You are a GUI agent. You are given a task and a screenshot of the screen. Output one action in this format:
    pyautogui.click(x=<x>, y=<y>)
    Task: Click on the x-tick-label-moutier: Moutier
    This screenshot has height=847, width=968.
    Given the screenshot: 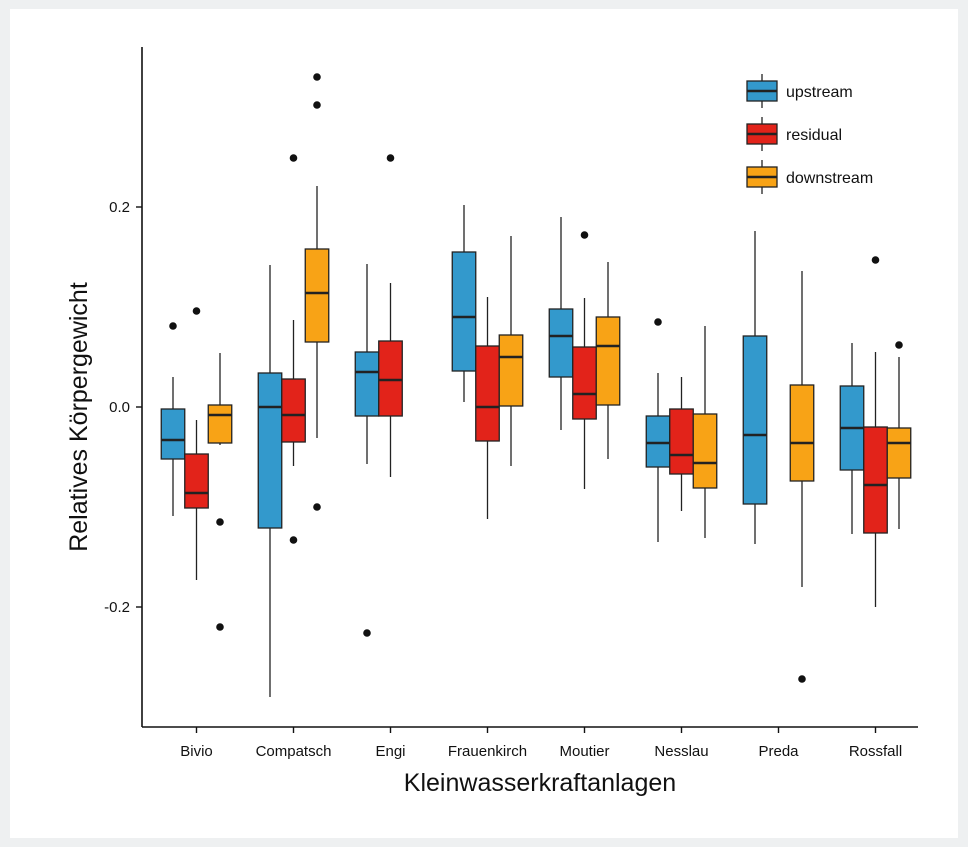 What is the action you would take?
    pyautogui.click(x=584, y=751)
    